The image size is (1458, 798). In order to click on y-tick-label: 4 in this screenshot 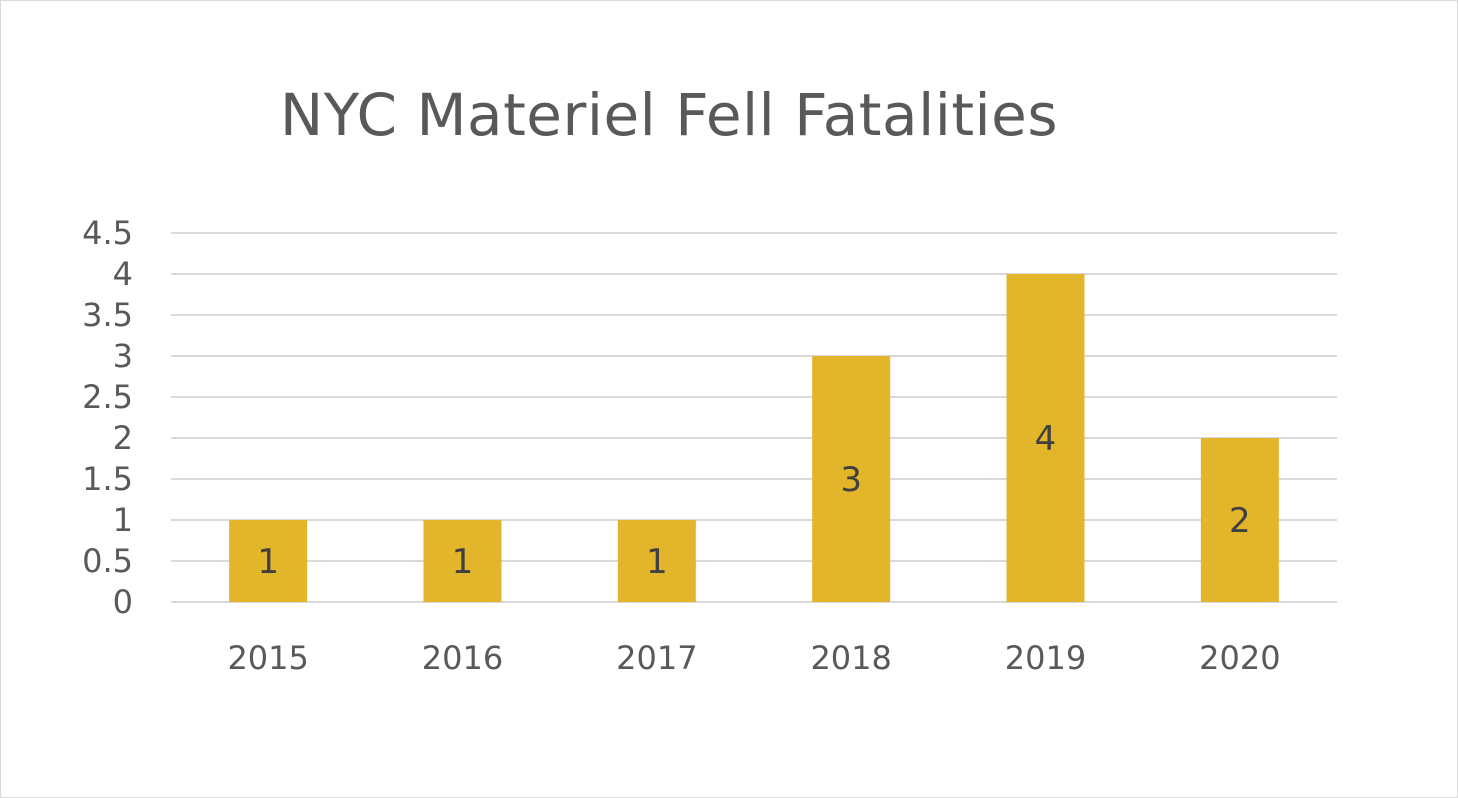, I will do `click(123, 274)`.